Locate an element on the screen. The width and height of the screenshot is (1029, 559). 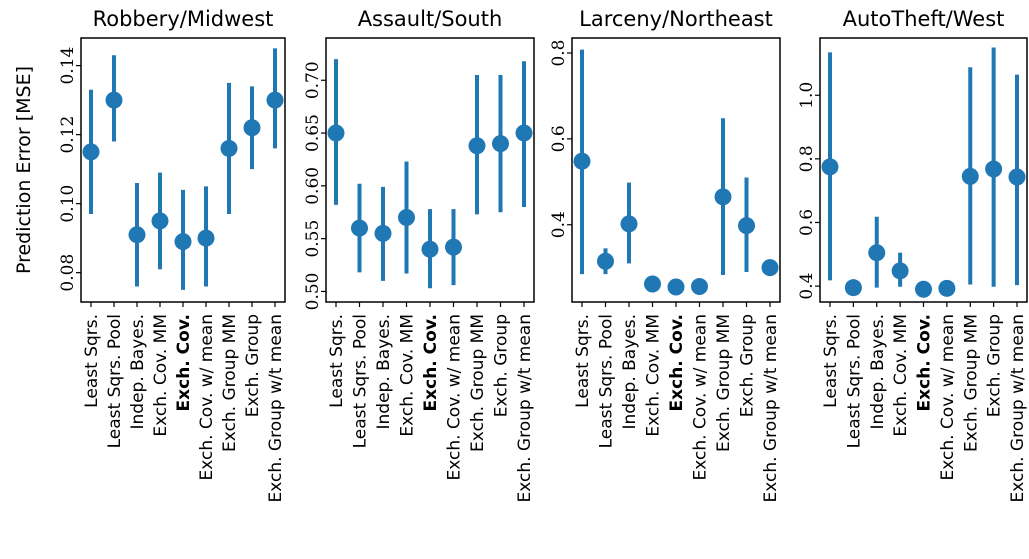
panel-title: Robbery/Midwest is located at coordinates (183, 19).